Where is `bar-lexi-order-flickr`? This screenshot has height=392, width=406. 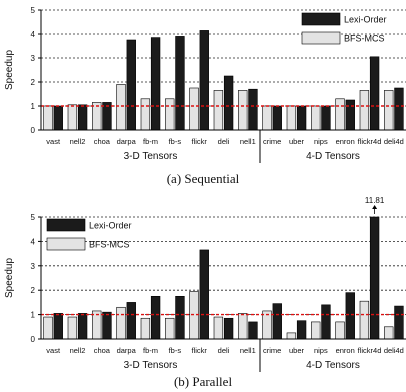 bar-lexi-order-flickr is located at coordinates (204, 80).